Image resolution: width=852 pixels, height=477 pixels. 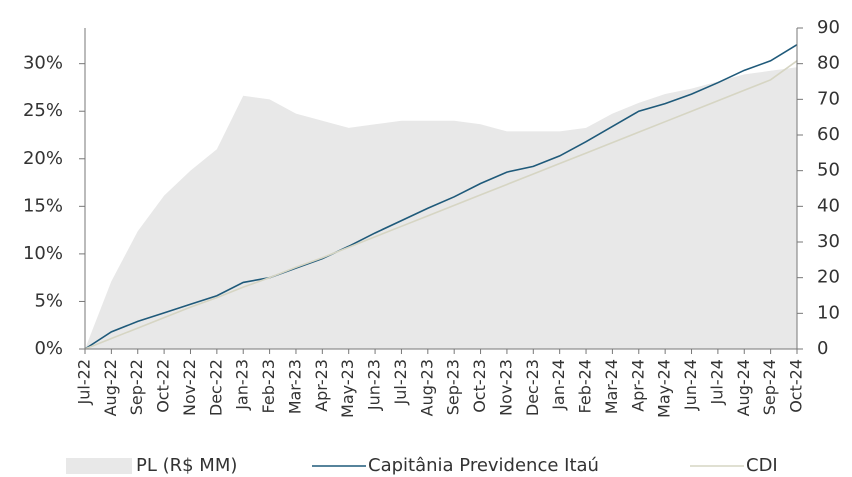 What do you see at coordinates (716, 382) in the screenshot?
I see `x-tick-label: Jul-24` at bounding box center [716, 382].